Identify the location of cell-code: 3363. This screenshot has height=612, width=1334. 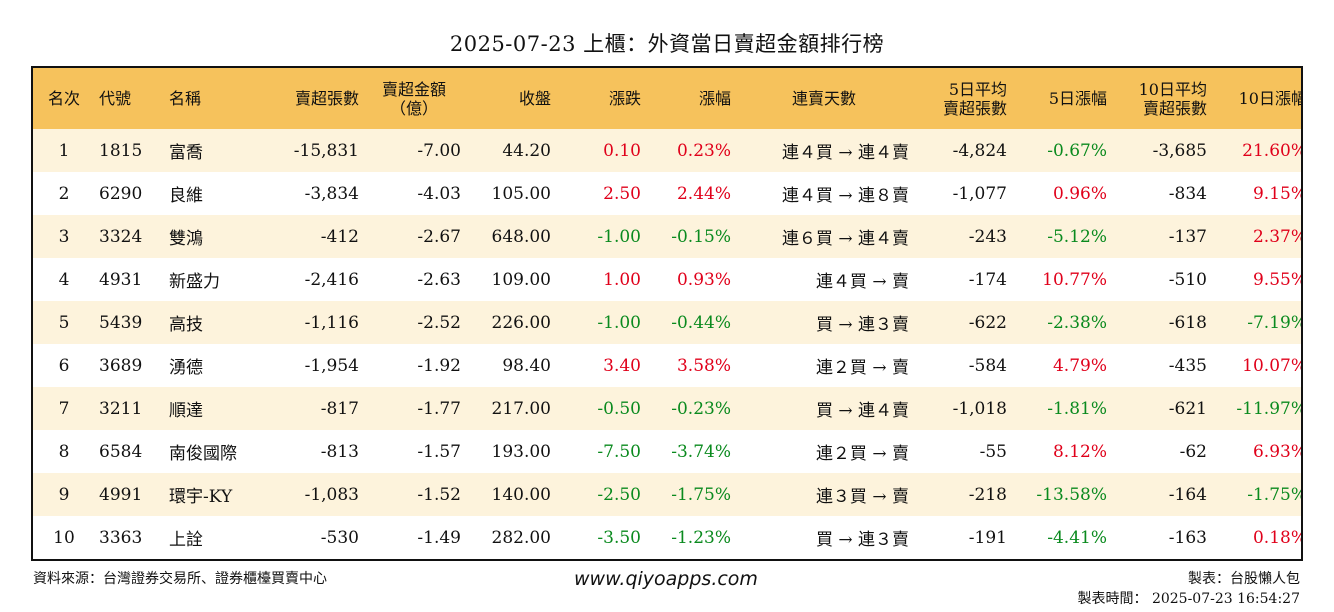
(121, 537).